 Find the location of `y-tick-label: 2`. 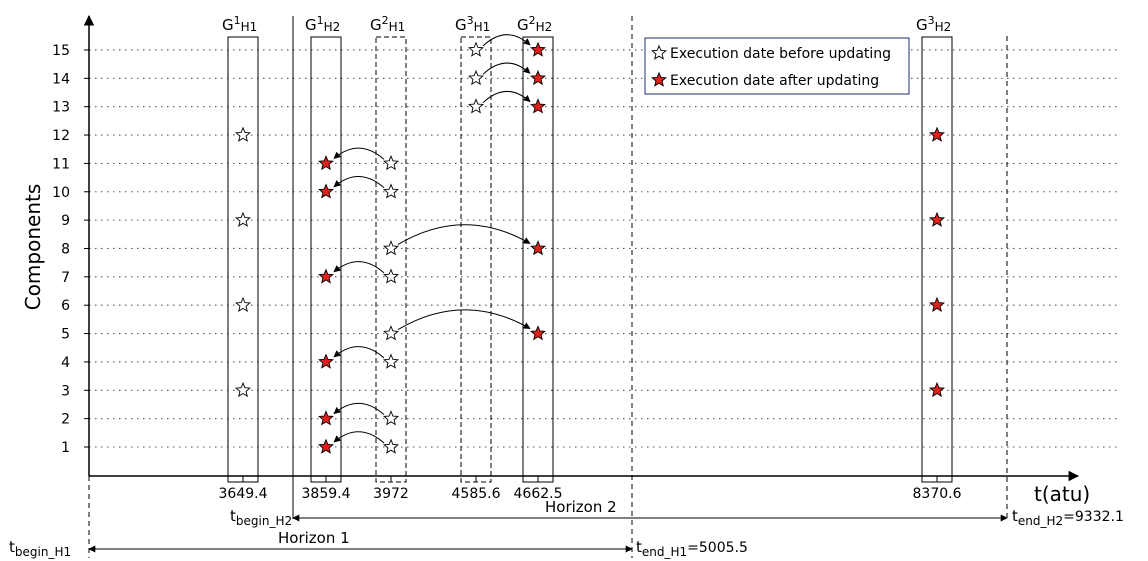

y-tick-label: 2 is located at coordinates (65, 420).